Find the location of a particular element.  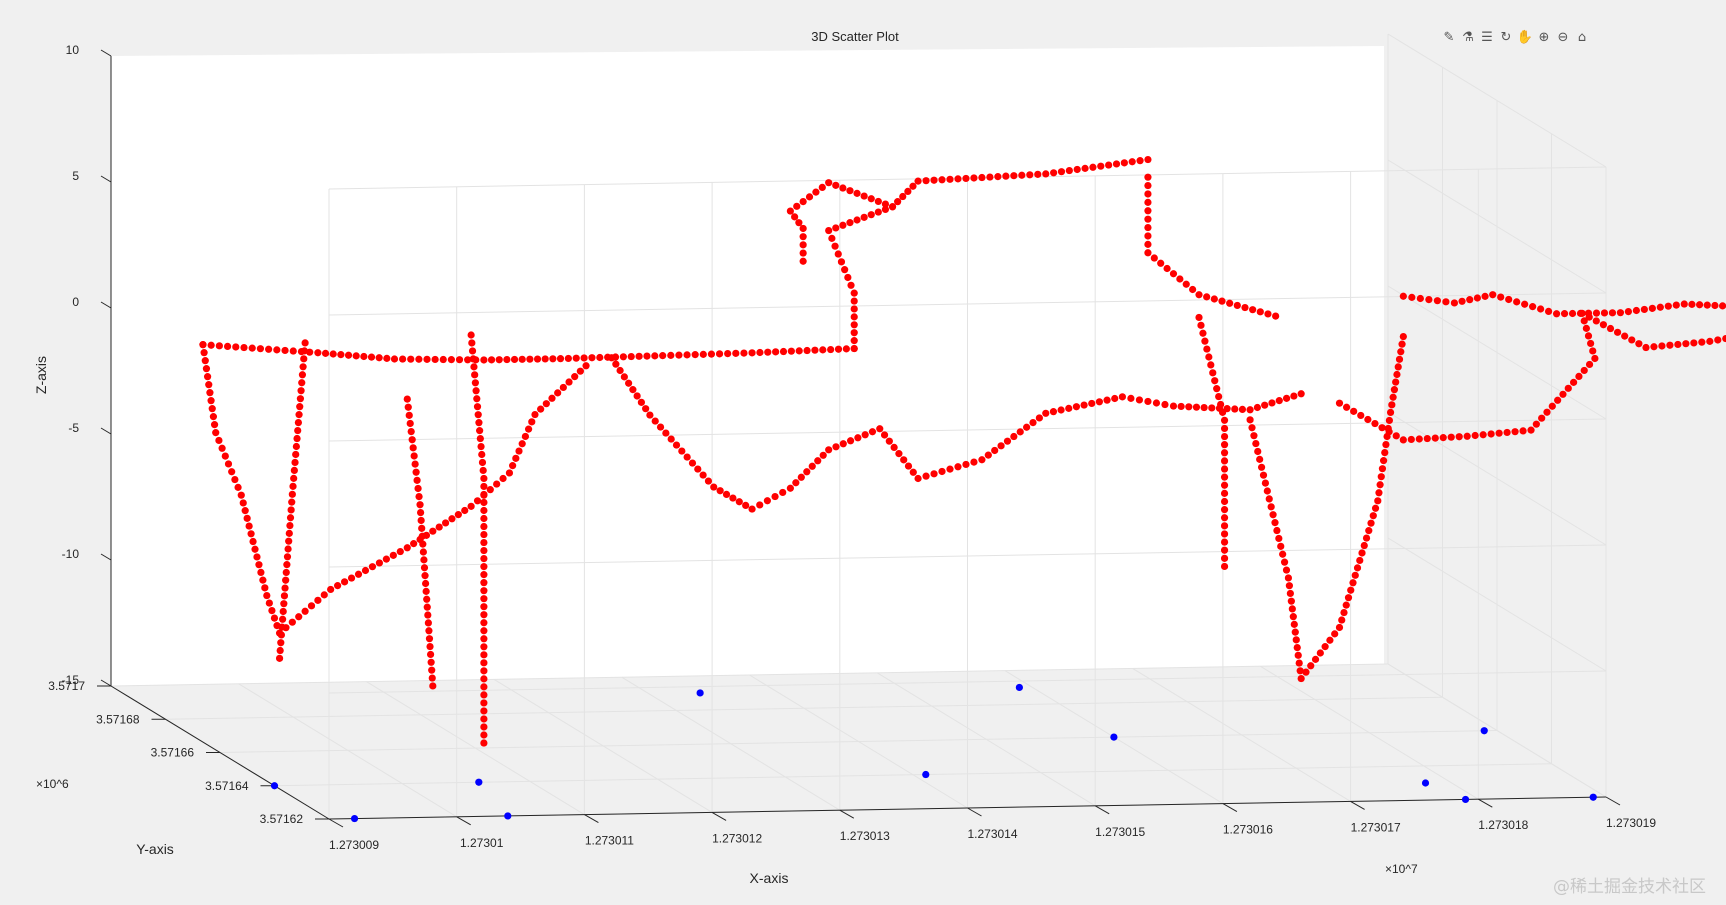

pan-icon: ✋ is located at coordinates (1525, 37).